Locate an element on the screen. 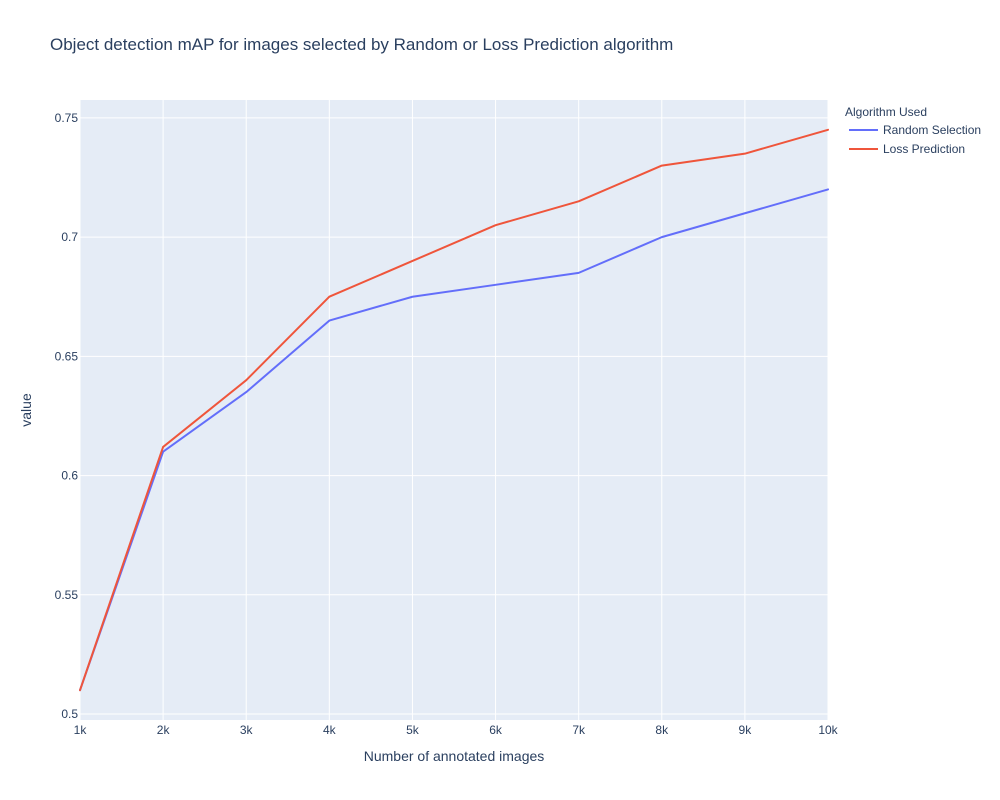 The width and height of the screenshot is (1000, 800). y-tick-label: 0.75 is located at coordinates (67, 118).